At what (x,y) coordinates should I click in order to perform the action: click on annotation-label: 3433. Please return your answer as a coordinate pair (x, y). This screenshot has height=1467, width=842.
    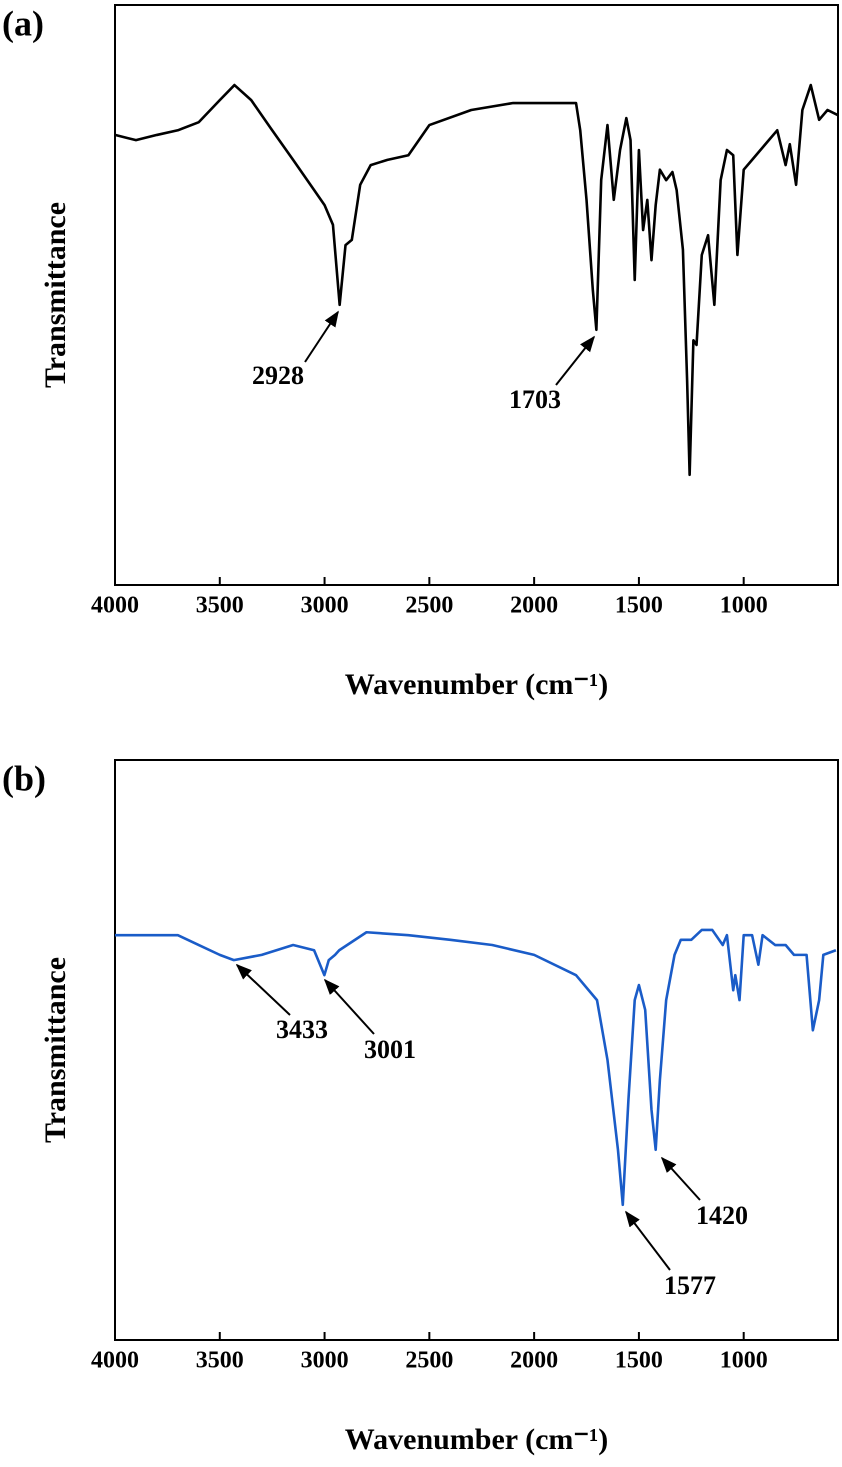
    Looking at the image, I should click on (302, 1029).